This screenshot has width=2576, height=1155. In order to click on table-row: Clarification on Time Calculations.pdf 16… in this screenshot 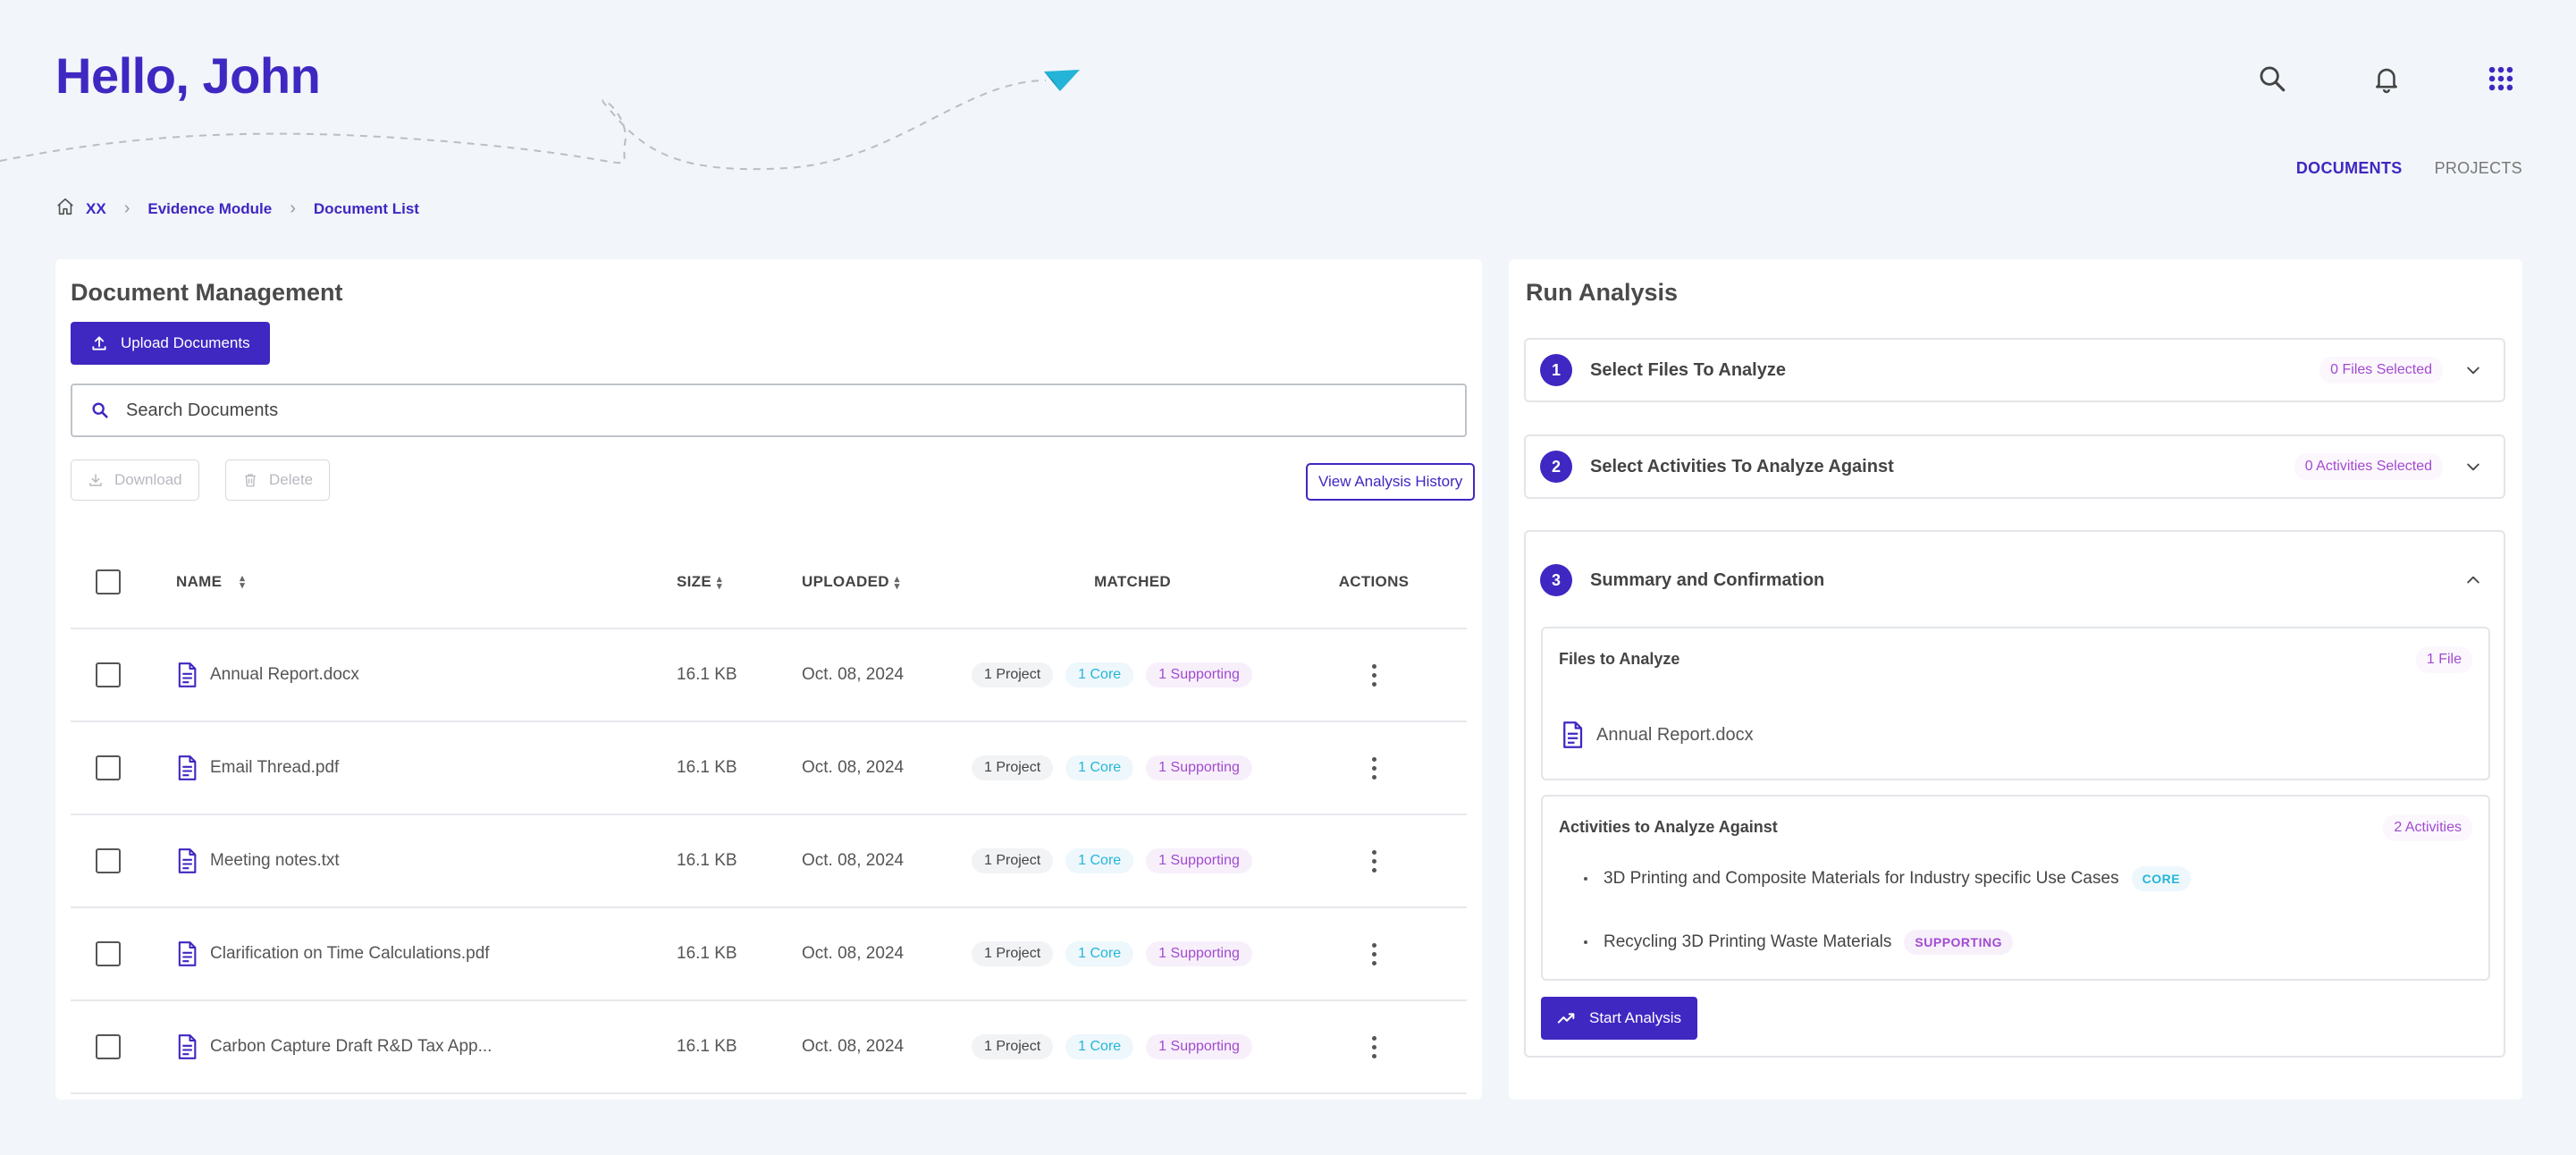, I will do `click(769, 954)`.